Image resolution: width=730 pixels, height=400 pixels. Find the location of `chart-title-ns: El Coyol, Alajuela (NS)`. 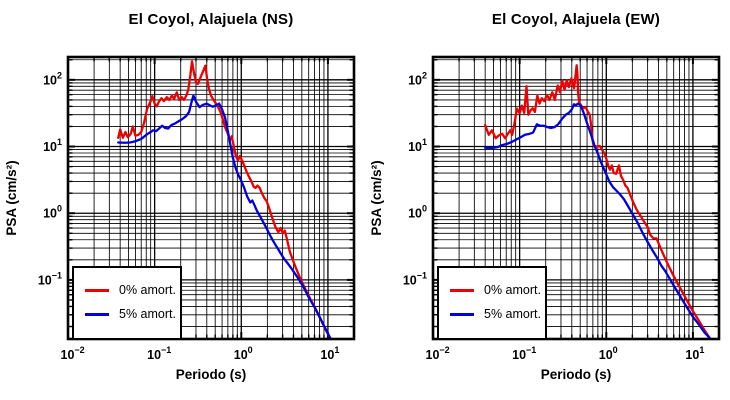

chart-title-ns: El Coyol, Alajuela (NS) is located at coordinates (211, 19).